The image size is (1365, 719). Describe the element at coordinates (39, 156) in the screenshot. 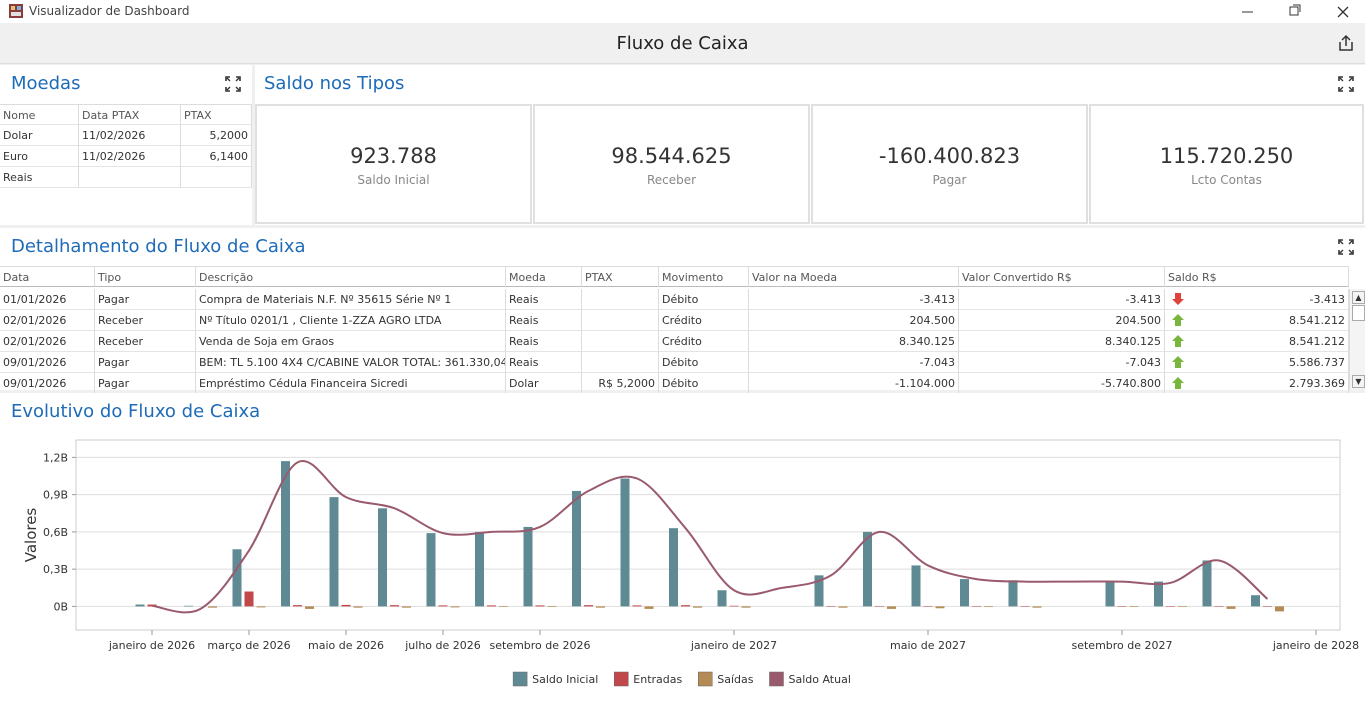

I see `table-cell: Euro` at that location.